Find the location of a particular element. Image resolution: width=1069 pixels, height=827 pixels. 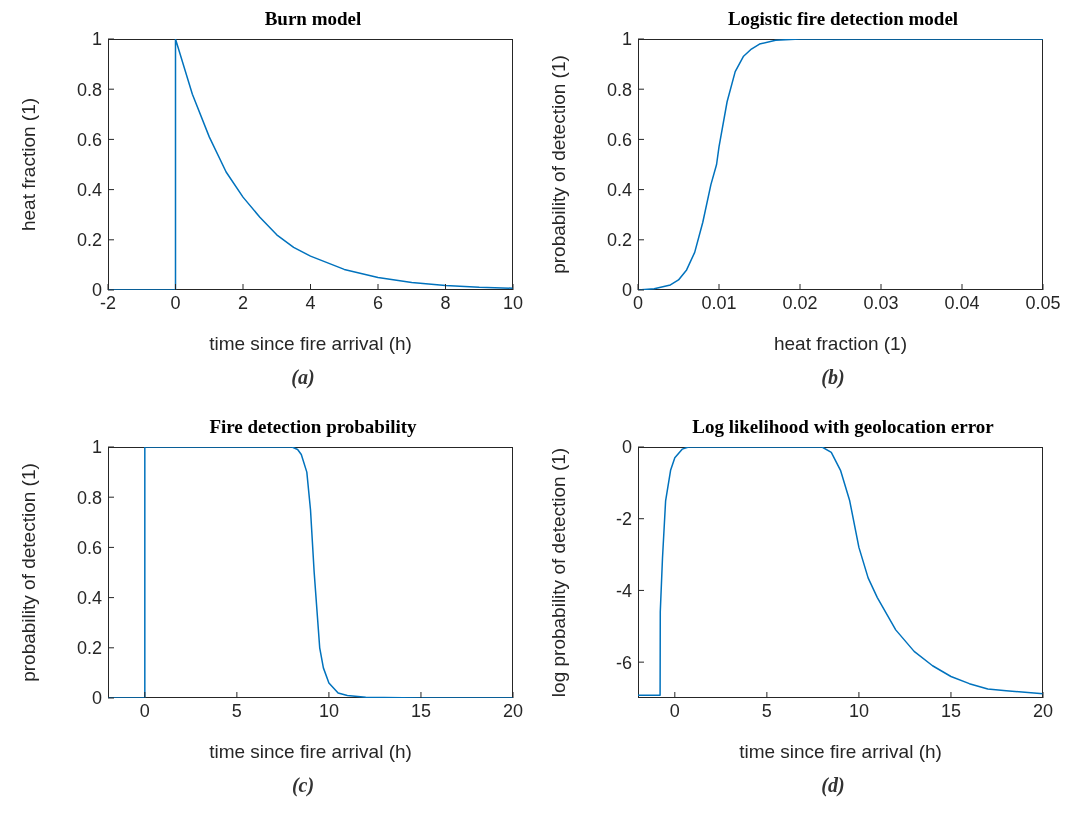

y-tick-label: -4 is located at coordinates (623, 590).